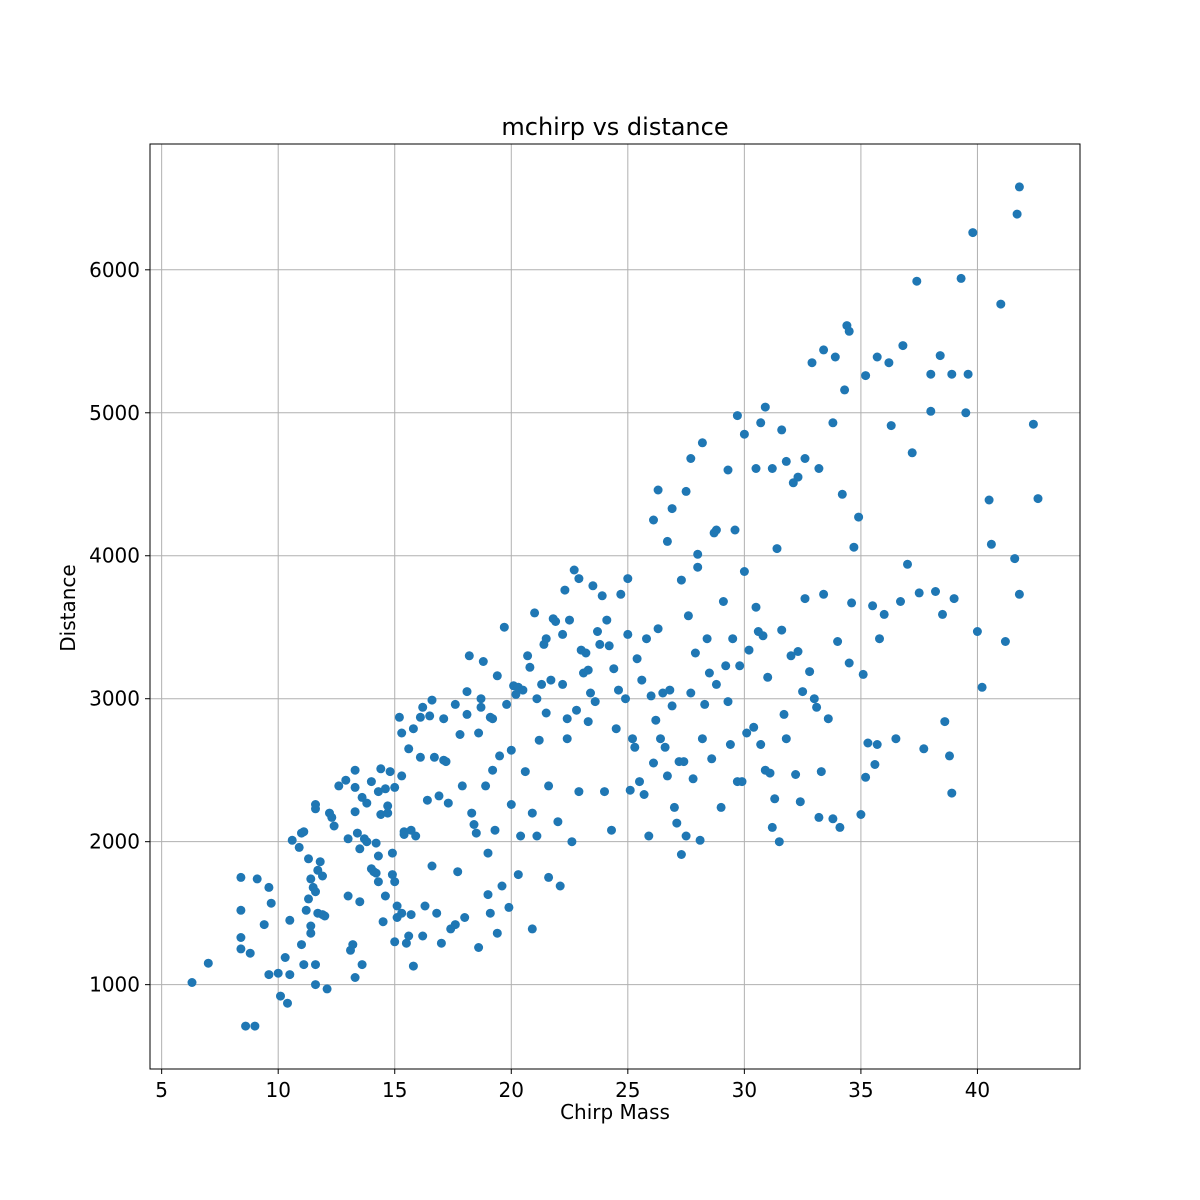  I want to click on x-axis: 5 10 15 20 25 30 35 40, so click(572, 1085).